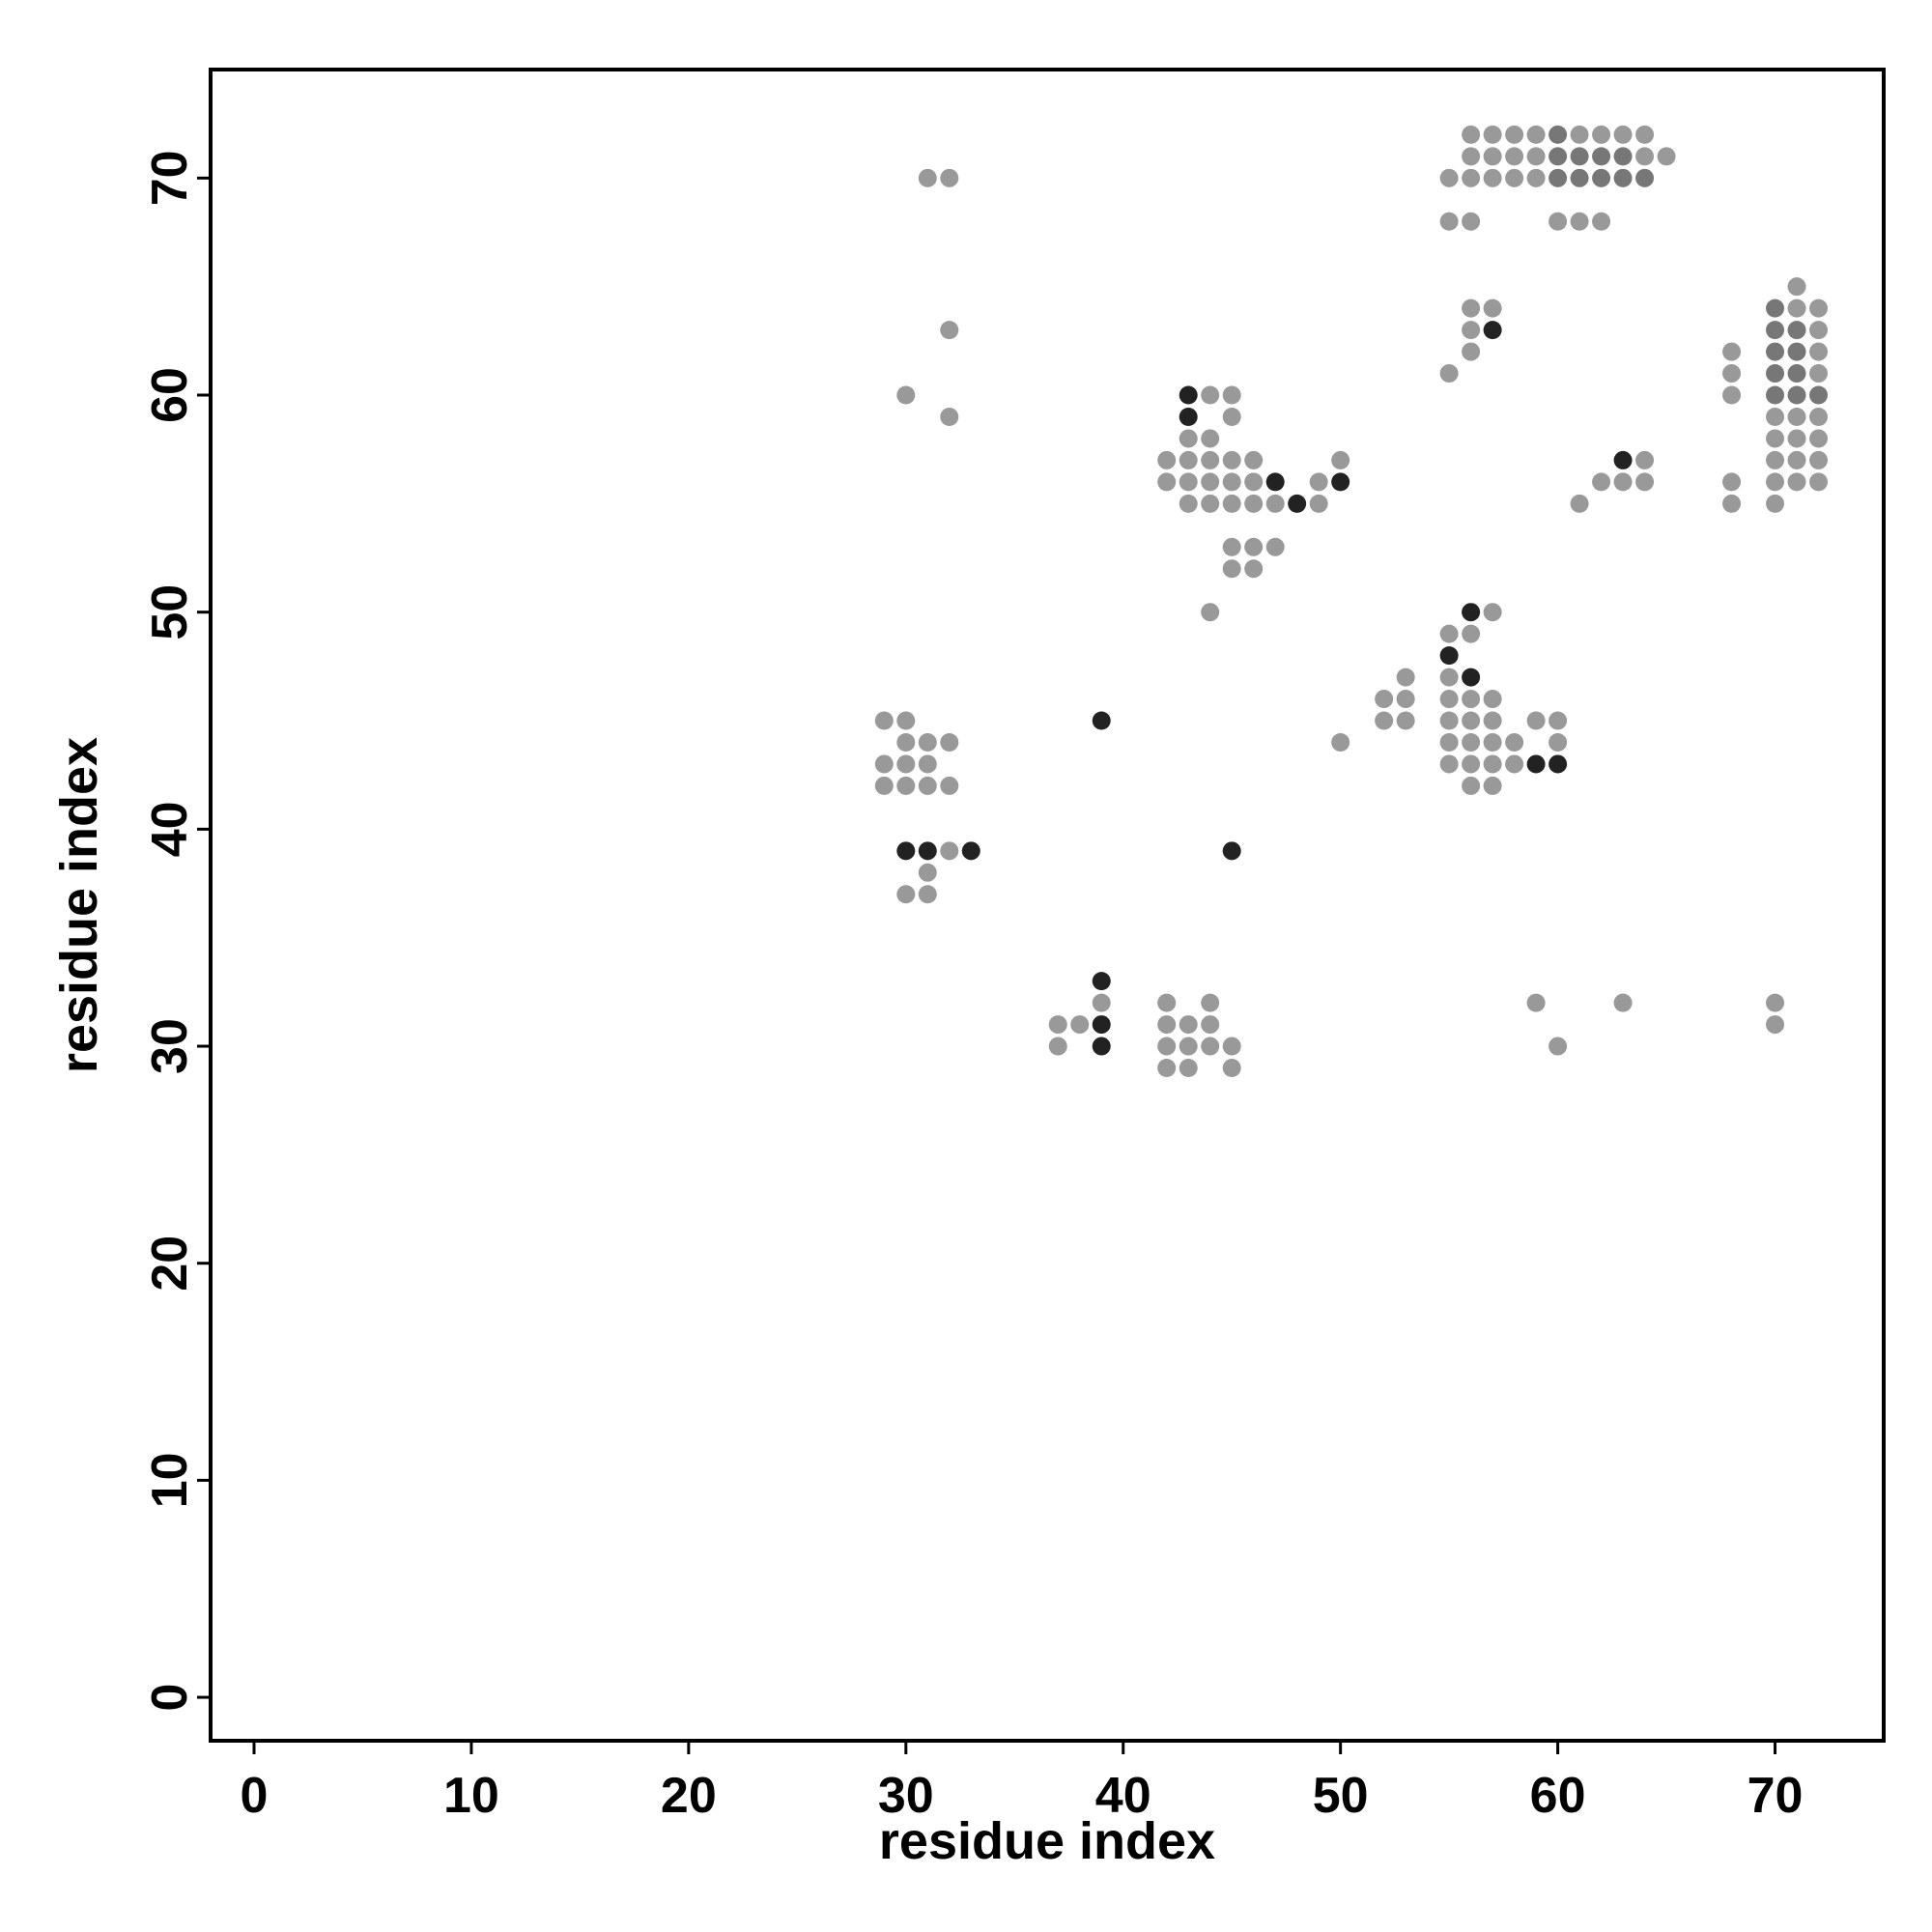 The height and width of the screenshot is (1932, 1932). Describe the element at coordinates (689, 1796) in the screenshot. I see `x-tick-label: 20` at that location.